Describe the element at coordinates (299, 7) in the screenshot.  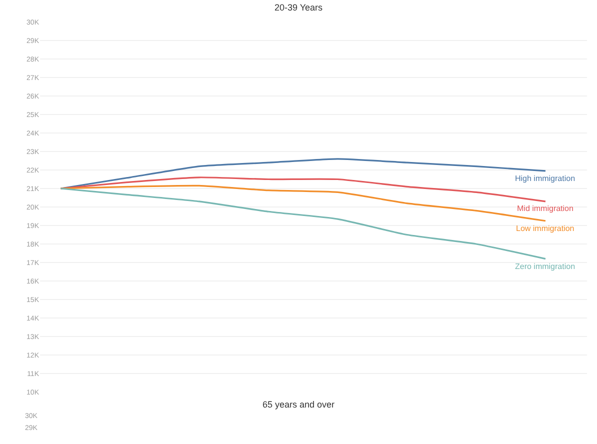
I see `chart-title: 20-39 Years` at that location.